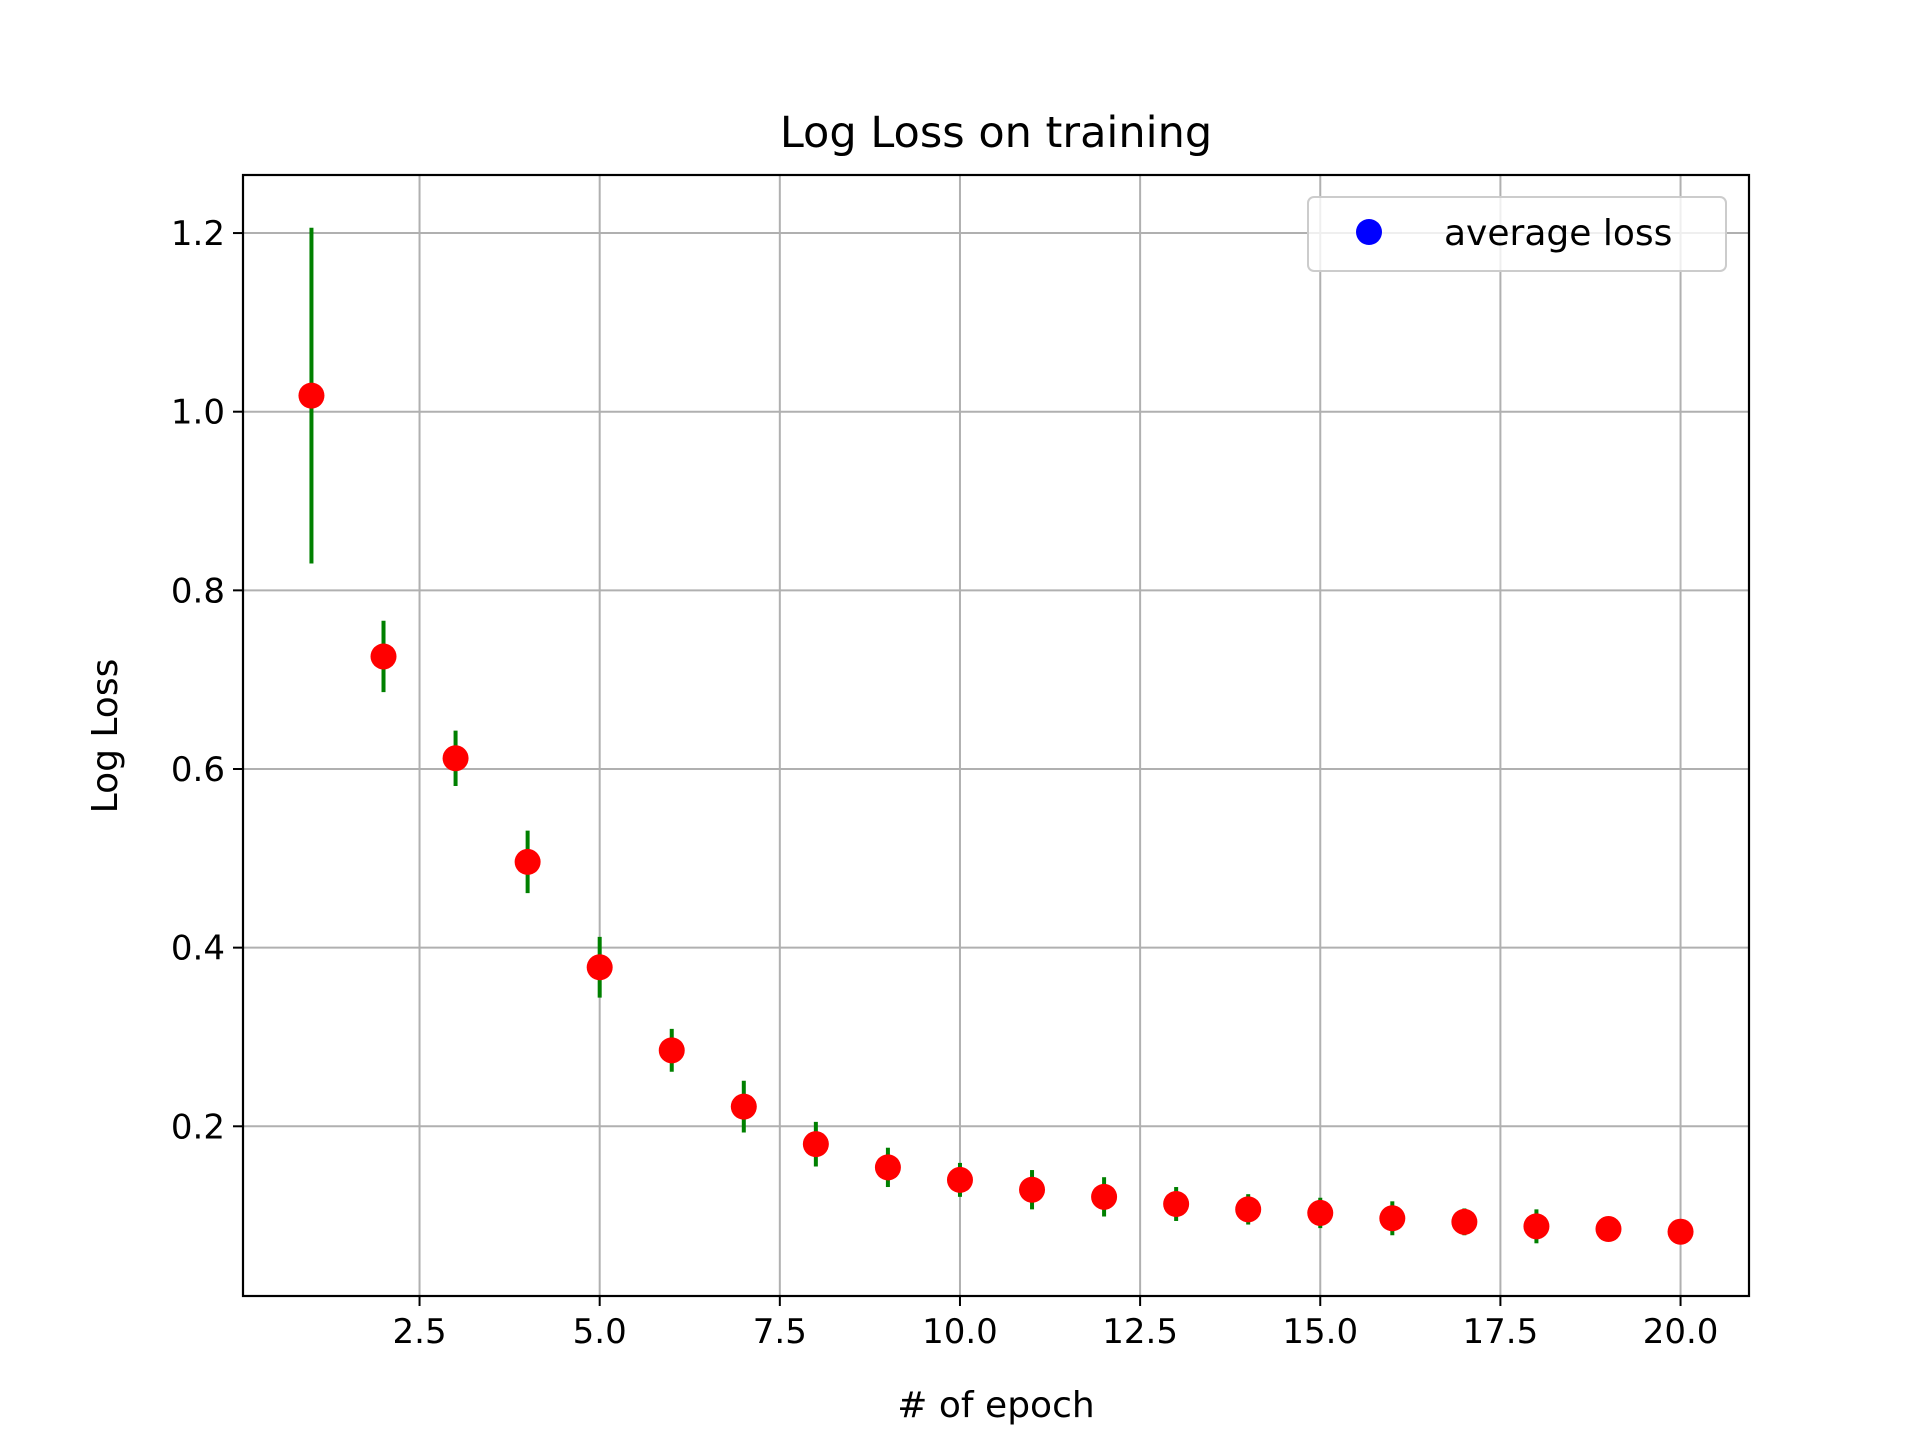 The height and width of the screenshot is (1445, 1920). I want to click on x-axis-label: # of epoch, so click(995, 1405).